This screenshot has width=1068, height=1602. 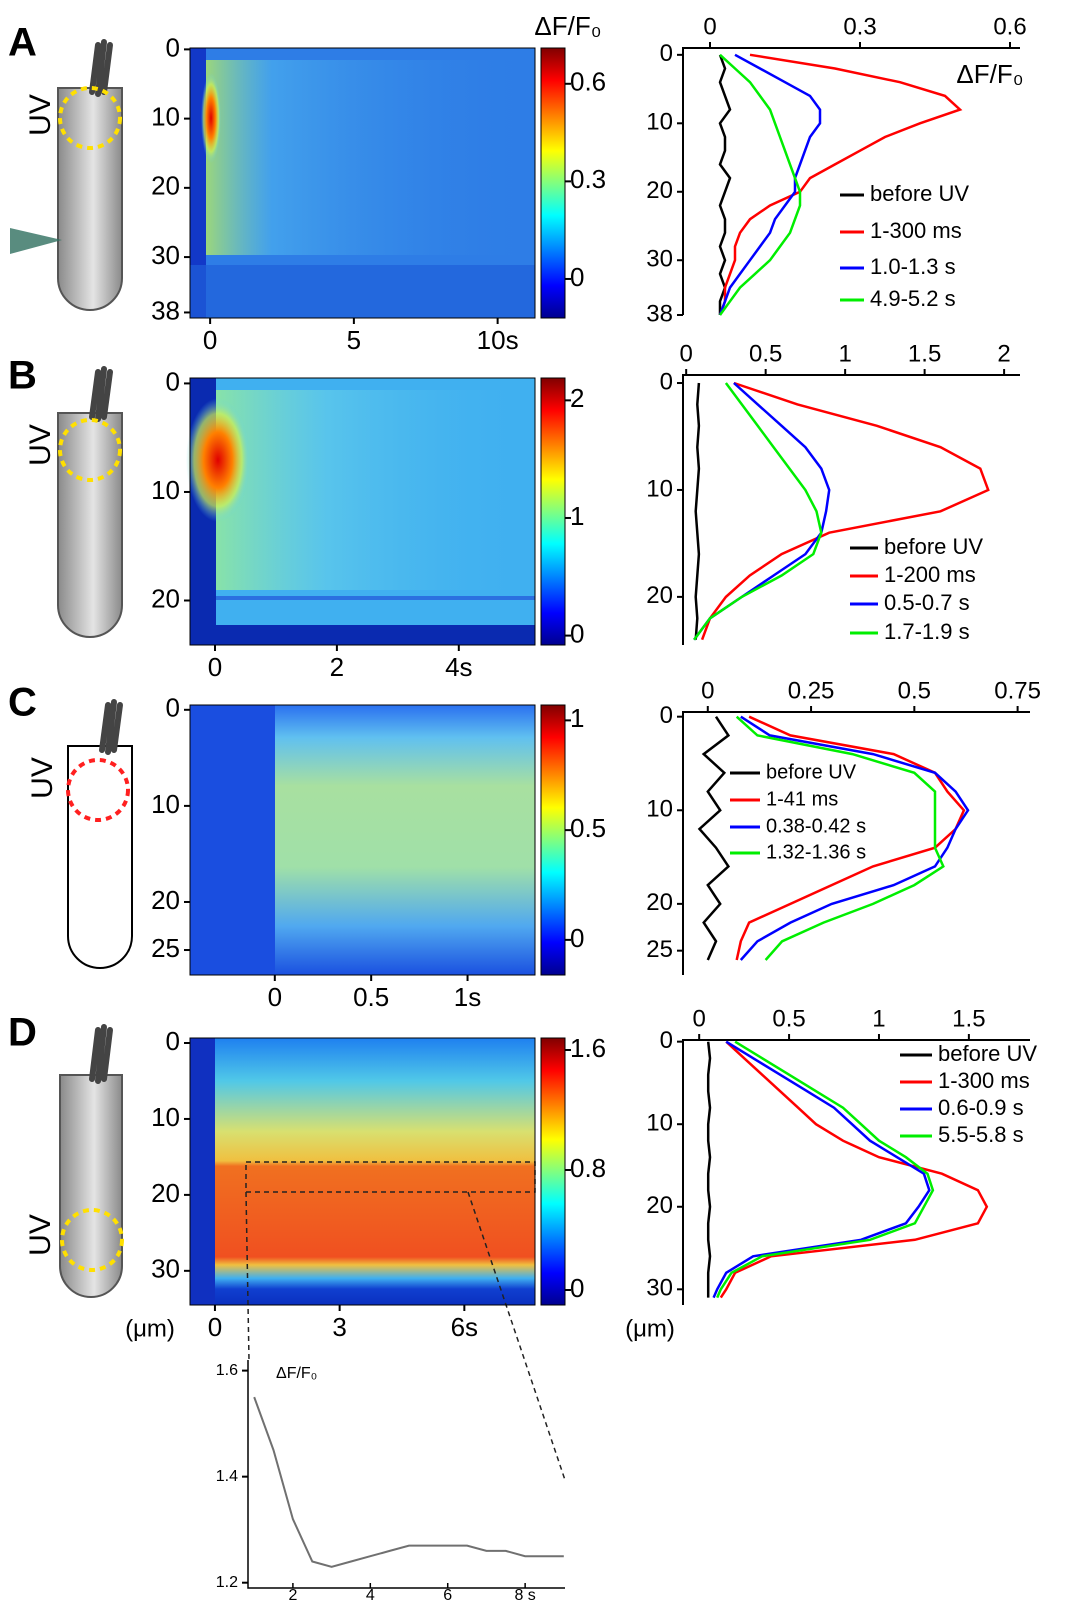 I want to click on x-tick-label: 0.6, so click(x=1009, y=26).